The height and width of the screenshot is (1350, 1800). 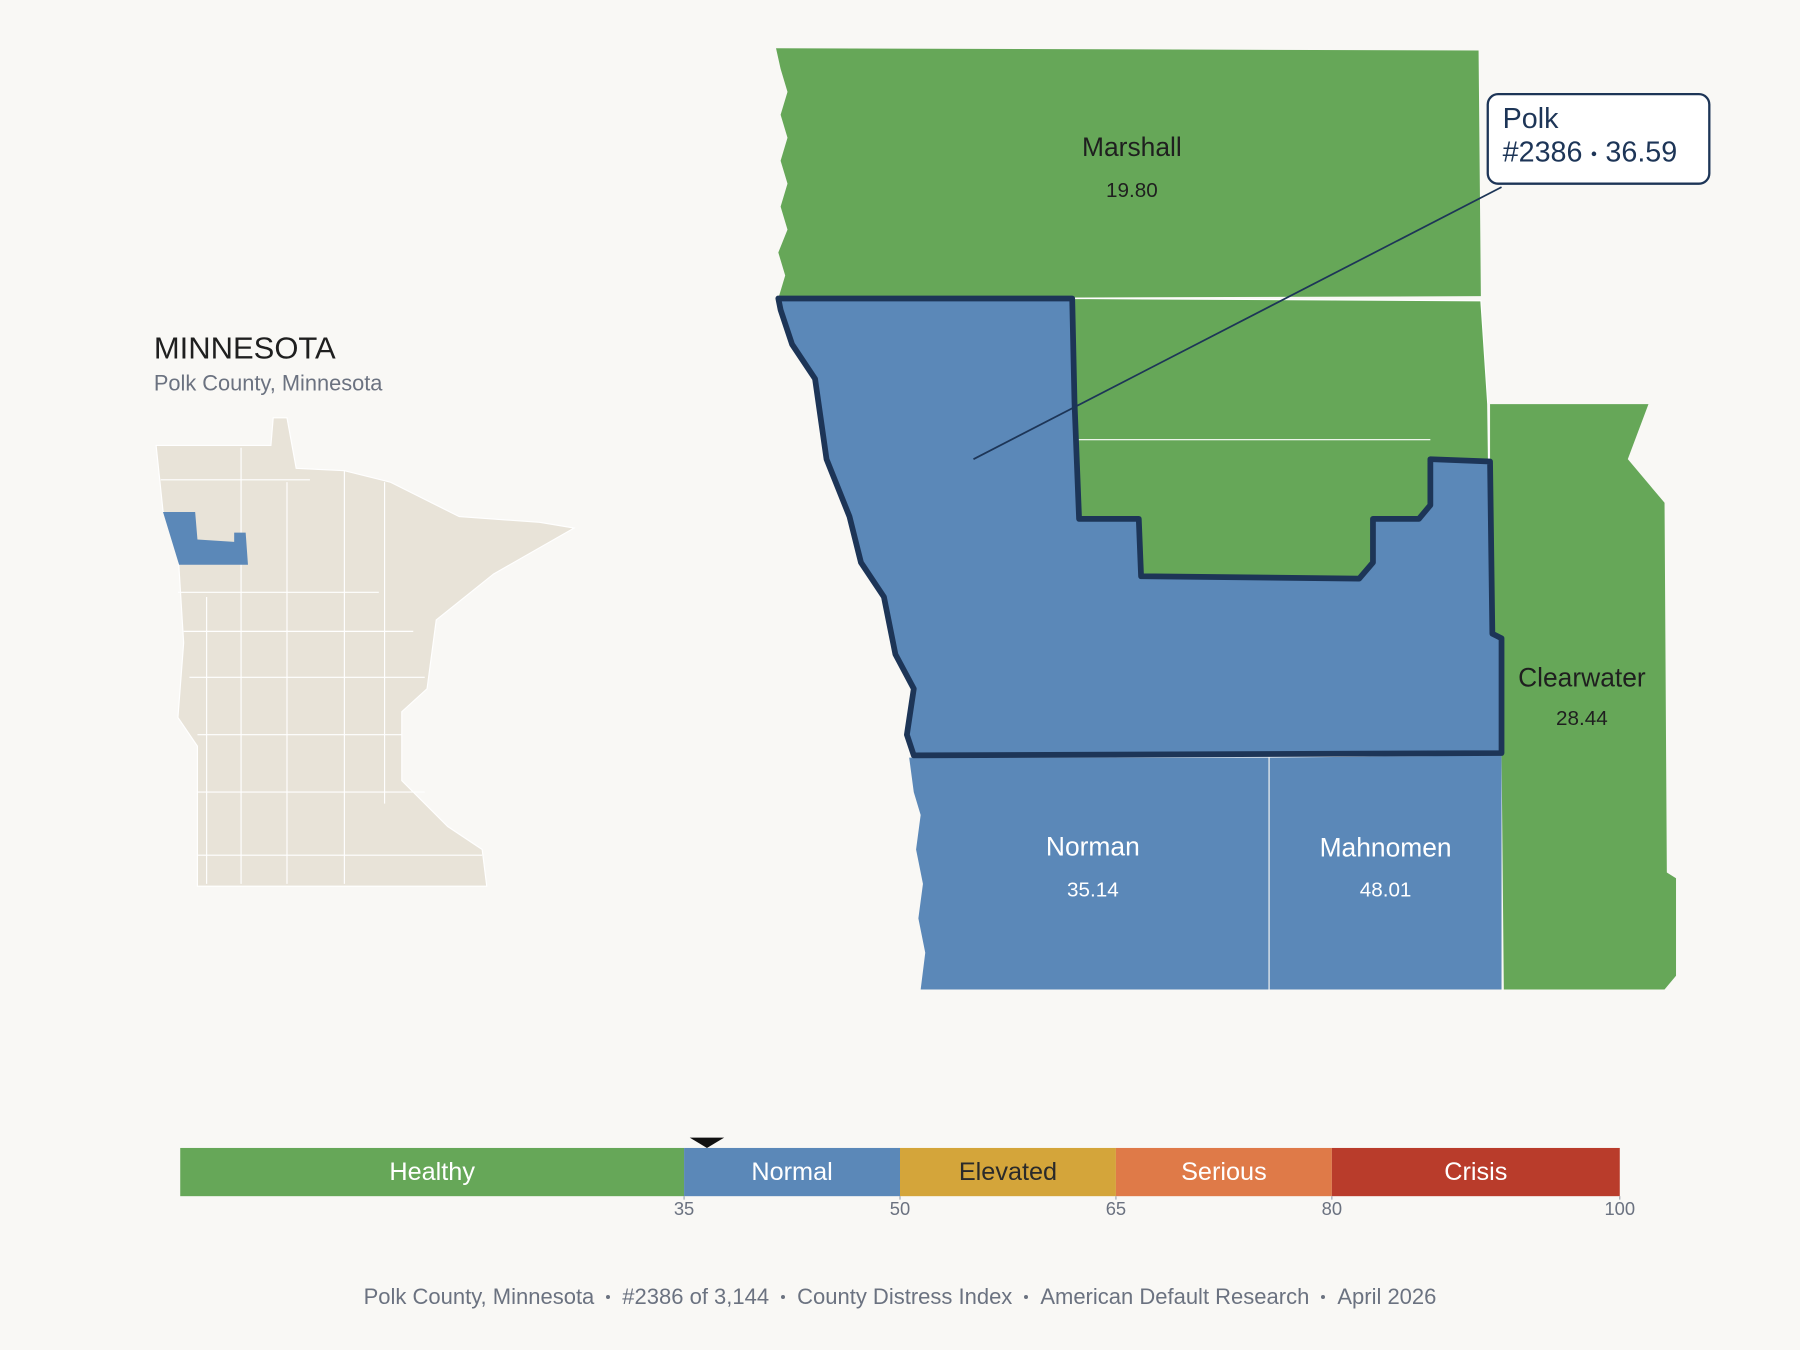 I want to click on callout-rank: #2386, so click(x=1543, y=152).